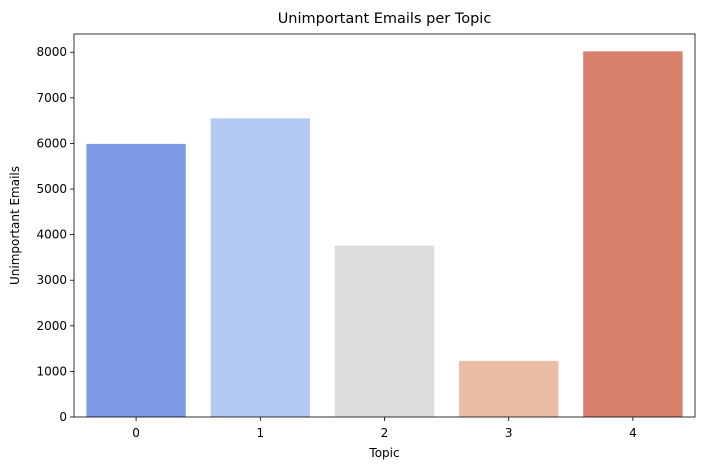 Image resolution: width=704 pixels, height=470 pixels. I want to click on x-axis-label: Topic, so click(383, 453).